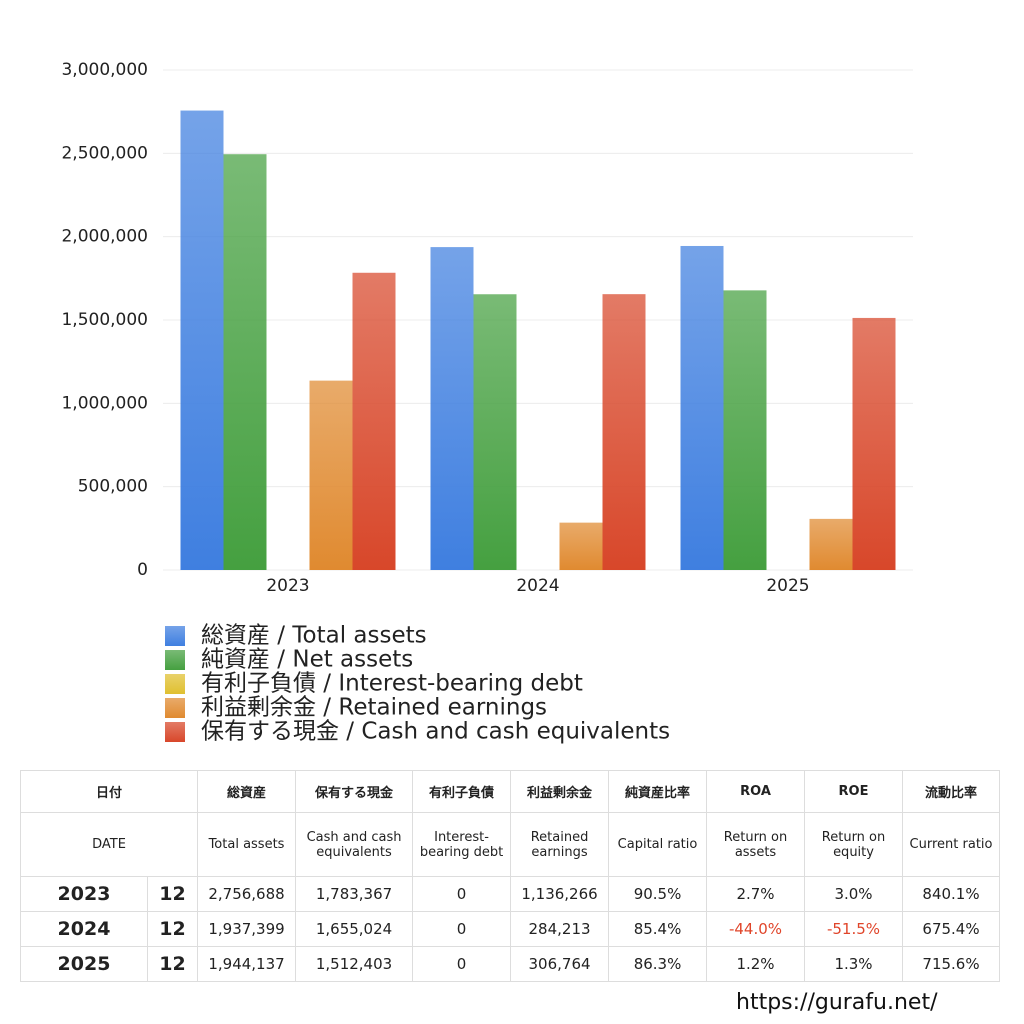 This screenshot has width=1024, height=1024. What do you see at coordinates (658, 929) in the screenshot?
I see `table-cell: 85.4%` at bounding box center [658, 929].